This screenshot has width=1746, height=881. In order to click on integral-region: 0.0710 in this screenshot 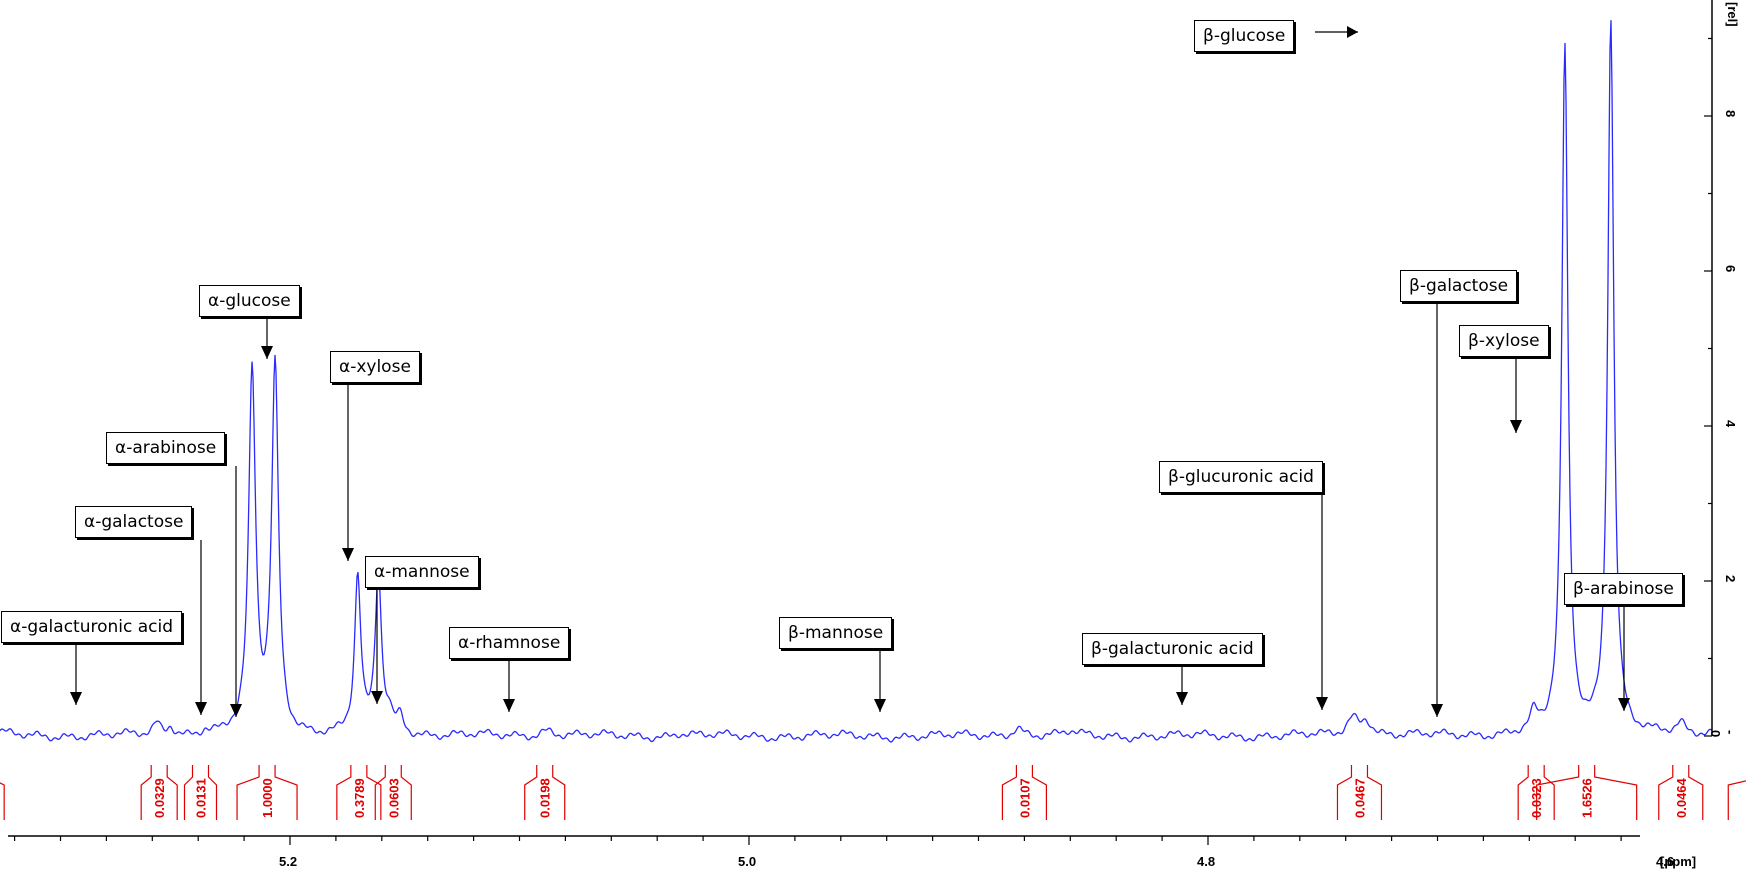, I will do `click(2, 801)`.